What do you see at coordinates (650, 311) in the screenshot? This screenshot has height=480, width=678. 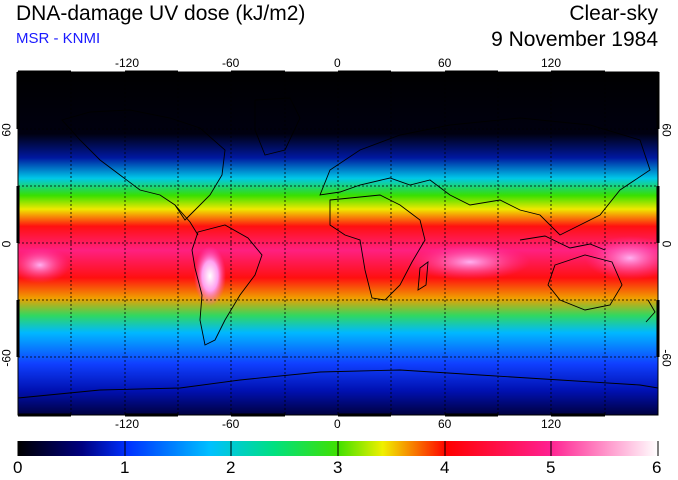 I see `coastline-new-zealand` at bounding box center [650, 311].